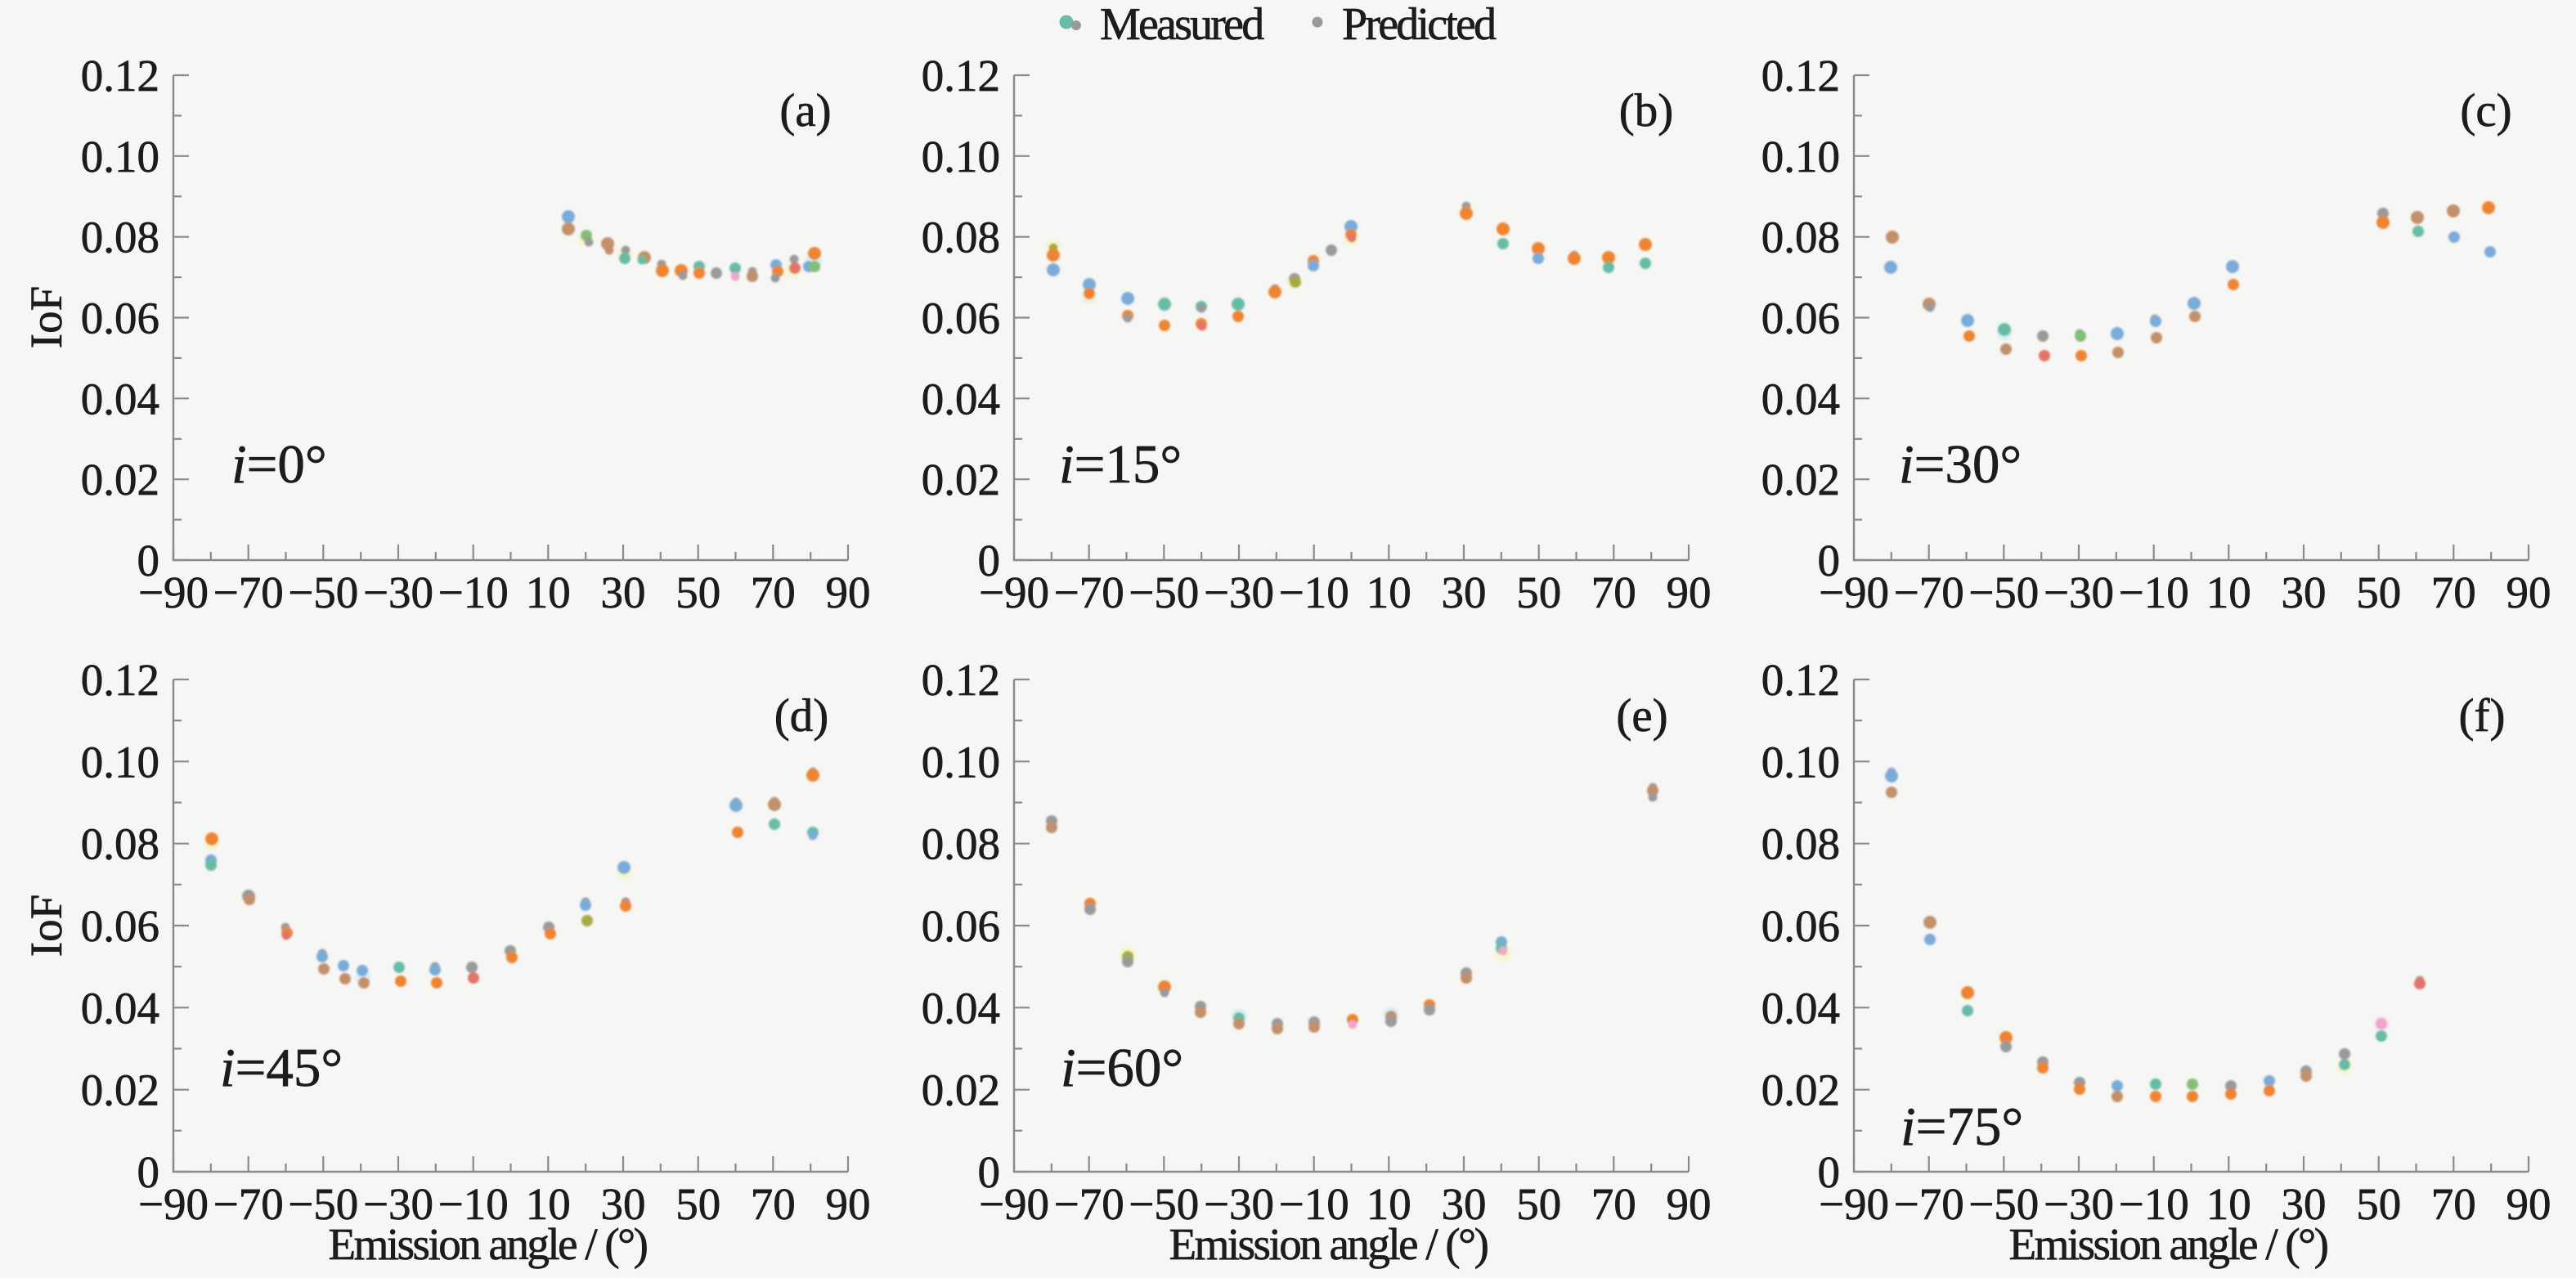  What do you see at coordinates (1962, 1126) in the screenshot?
I see `svg-text: i=75°` at bounding box center [1962, 1126].